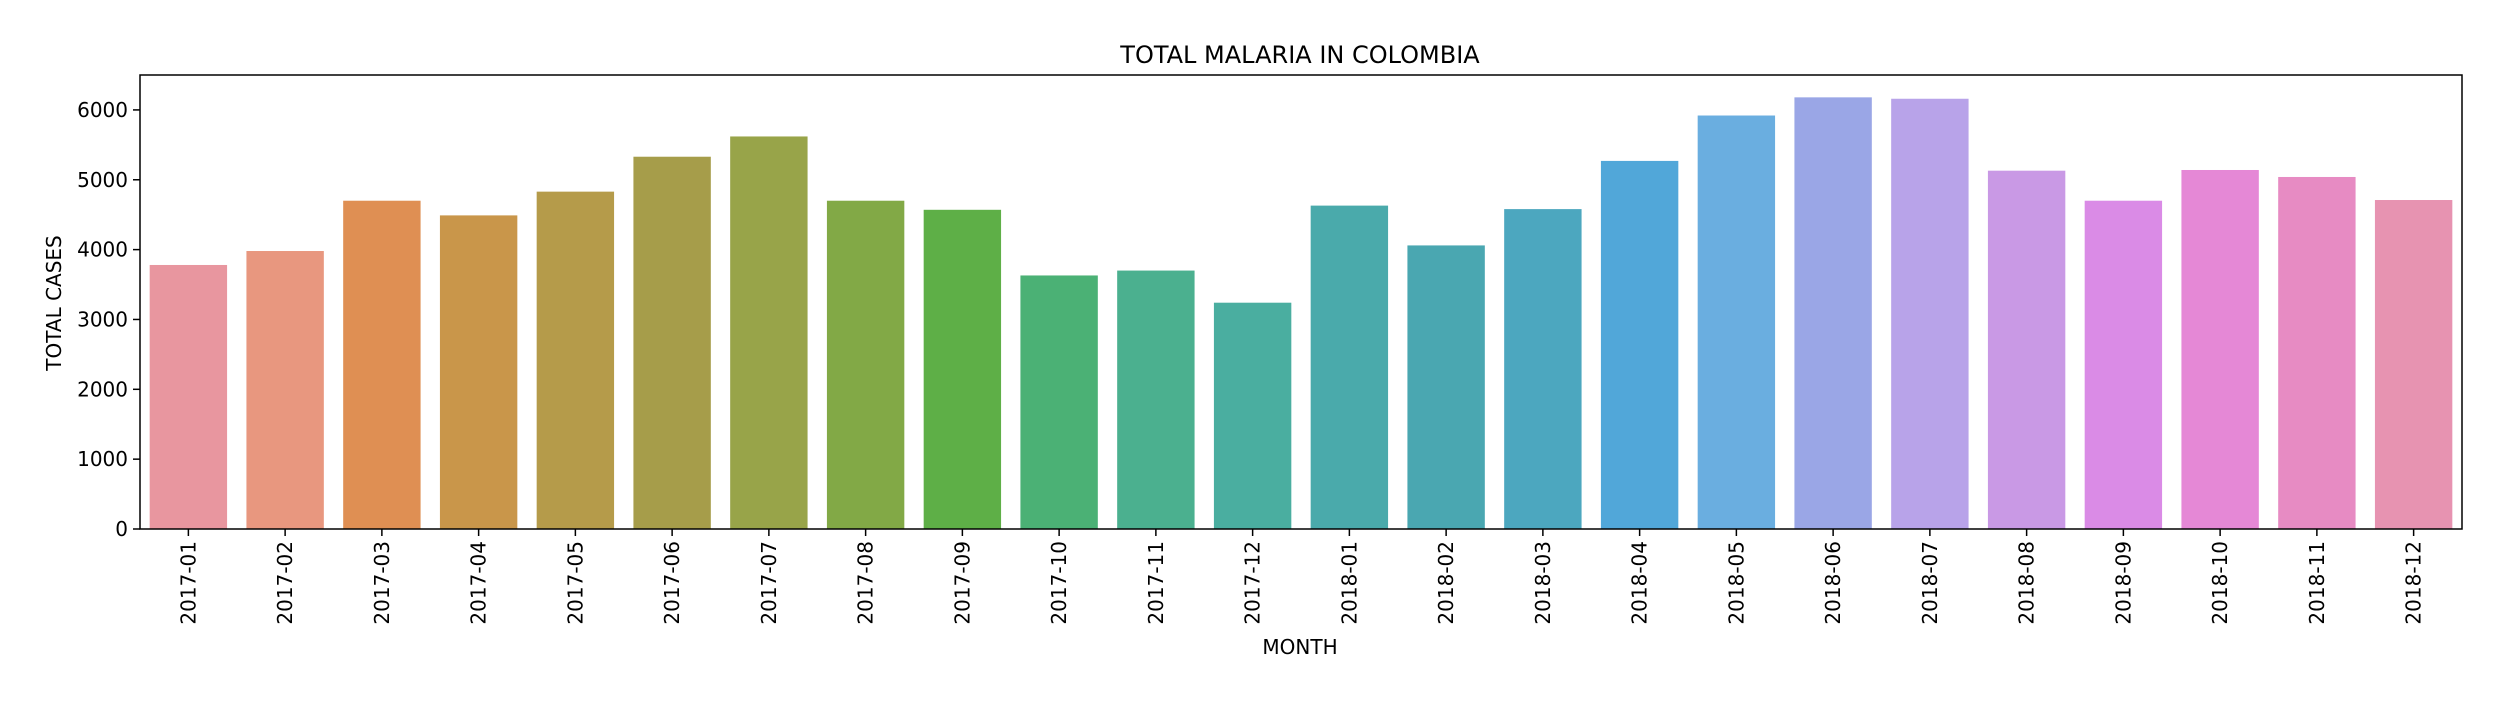  What do you see at coordinates (1253, 583) in the screenshot?
I see `x-tick-label: 2017-12` at bounding box center [1253, 583].